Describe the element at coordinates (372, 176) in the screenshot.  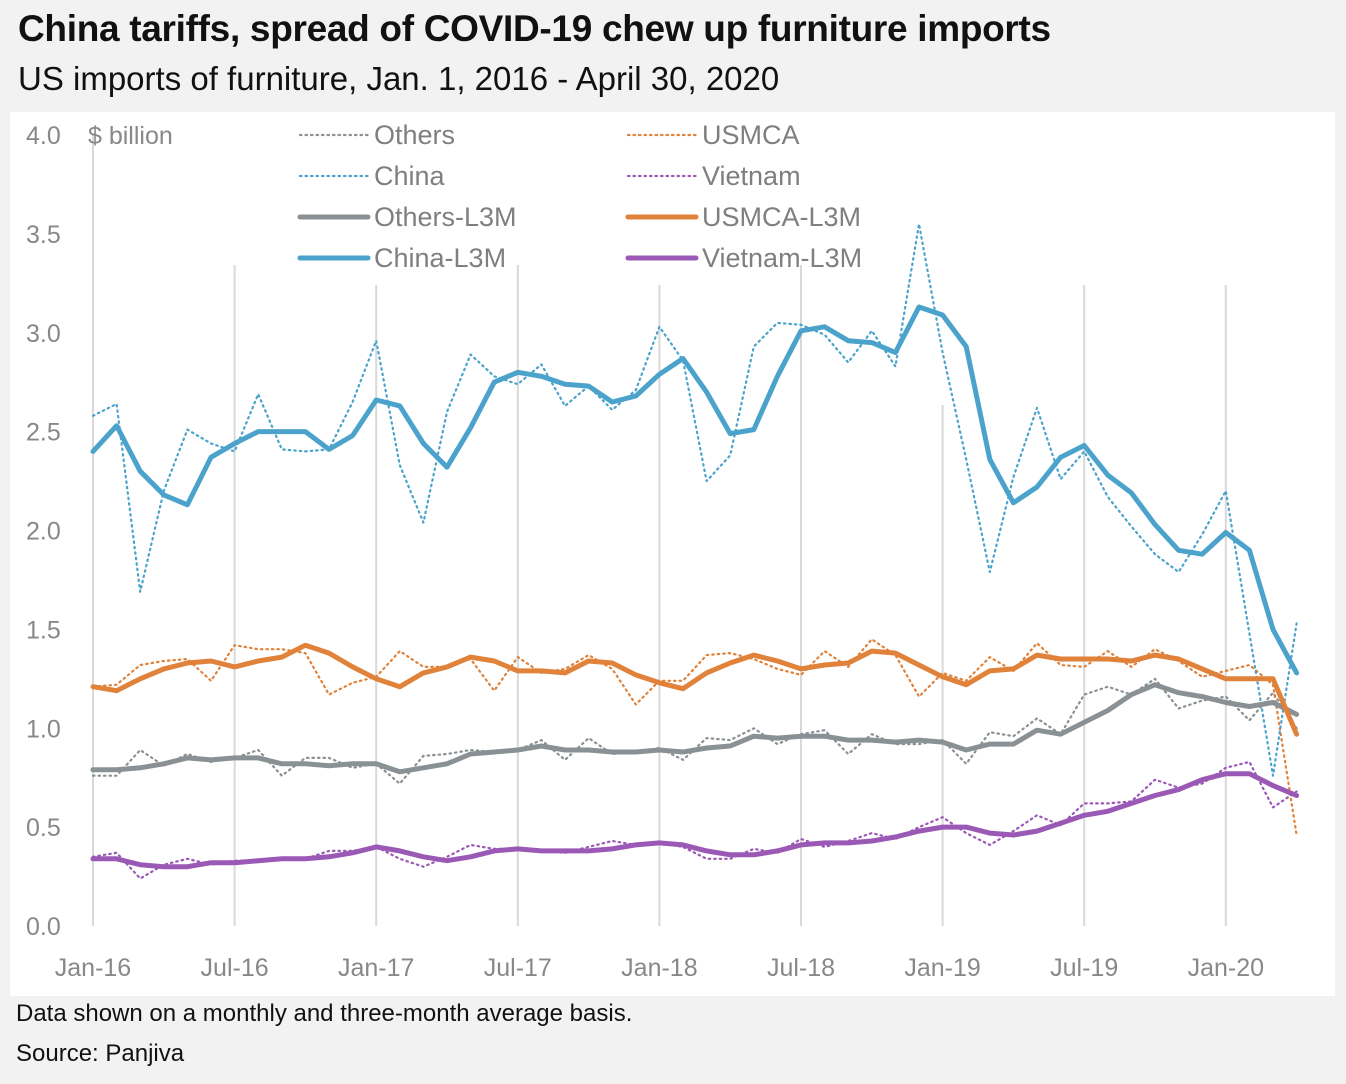
I see `legend-item: China` at that location.